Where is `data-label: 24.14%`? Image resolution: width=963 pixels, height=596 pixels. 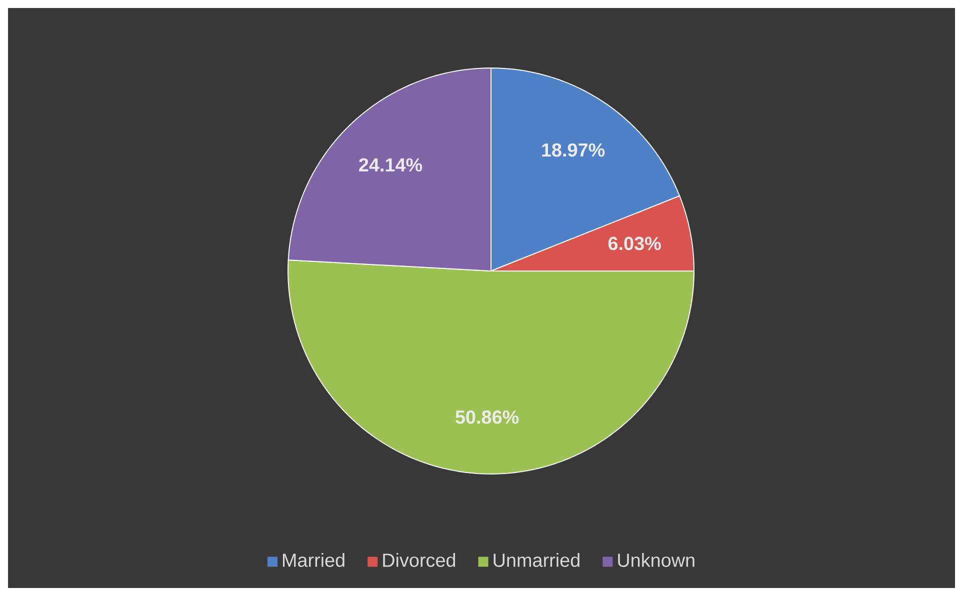
data-label: 24.14% is located at coordinates (390, 165).